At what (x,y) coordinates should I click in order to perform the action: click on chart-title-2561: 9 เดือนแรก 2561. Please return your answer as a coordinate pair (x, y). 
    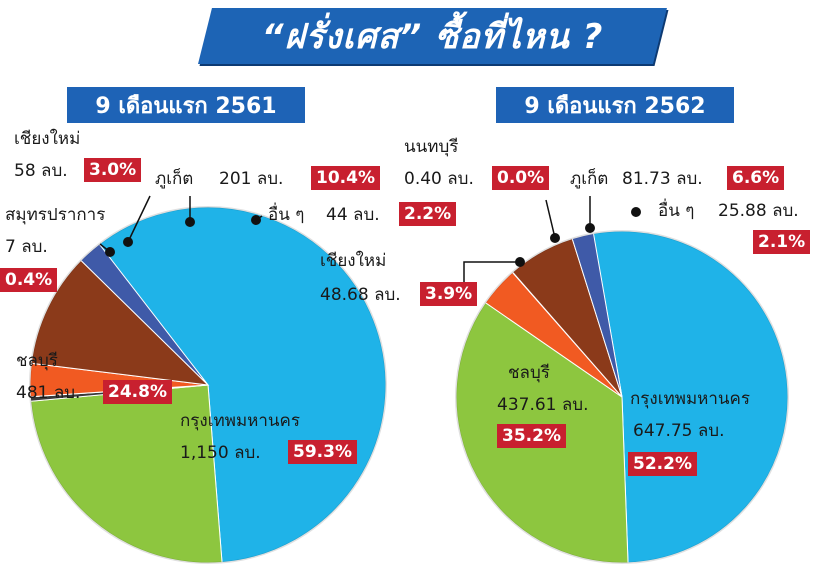
    Looking at the image, I should click on (186, 105).